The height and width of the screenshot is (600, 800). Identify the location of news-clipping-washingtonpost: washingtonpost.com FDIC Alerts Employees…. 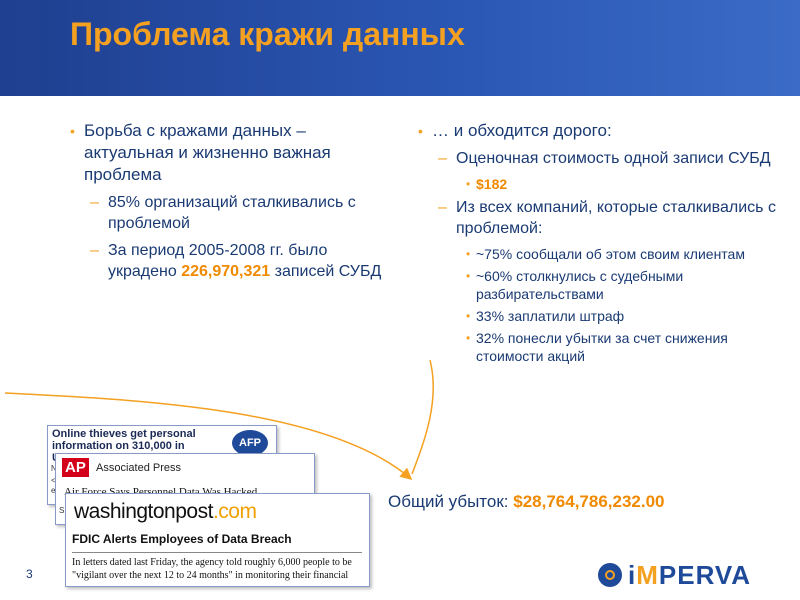
(217, 540).